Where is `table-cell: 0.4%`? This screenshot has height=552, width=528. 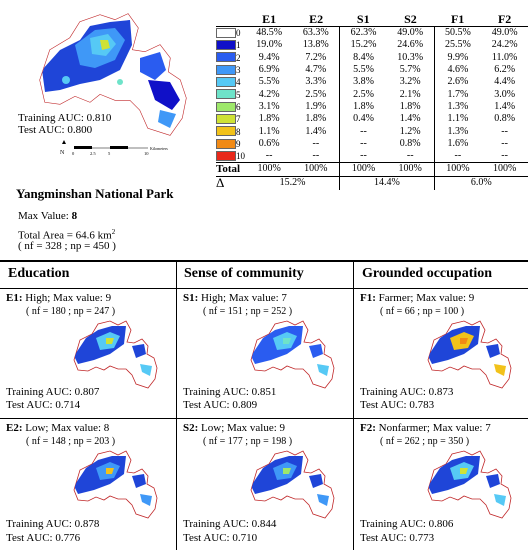
table-cell: 0.4% is located at coordinates (363, 119).